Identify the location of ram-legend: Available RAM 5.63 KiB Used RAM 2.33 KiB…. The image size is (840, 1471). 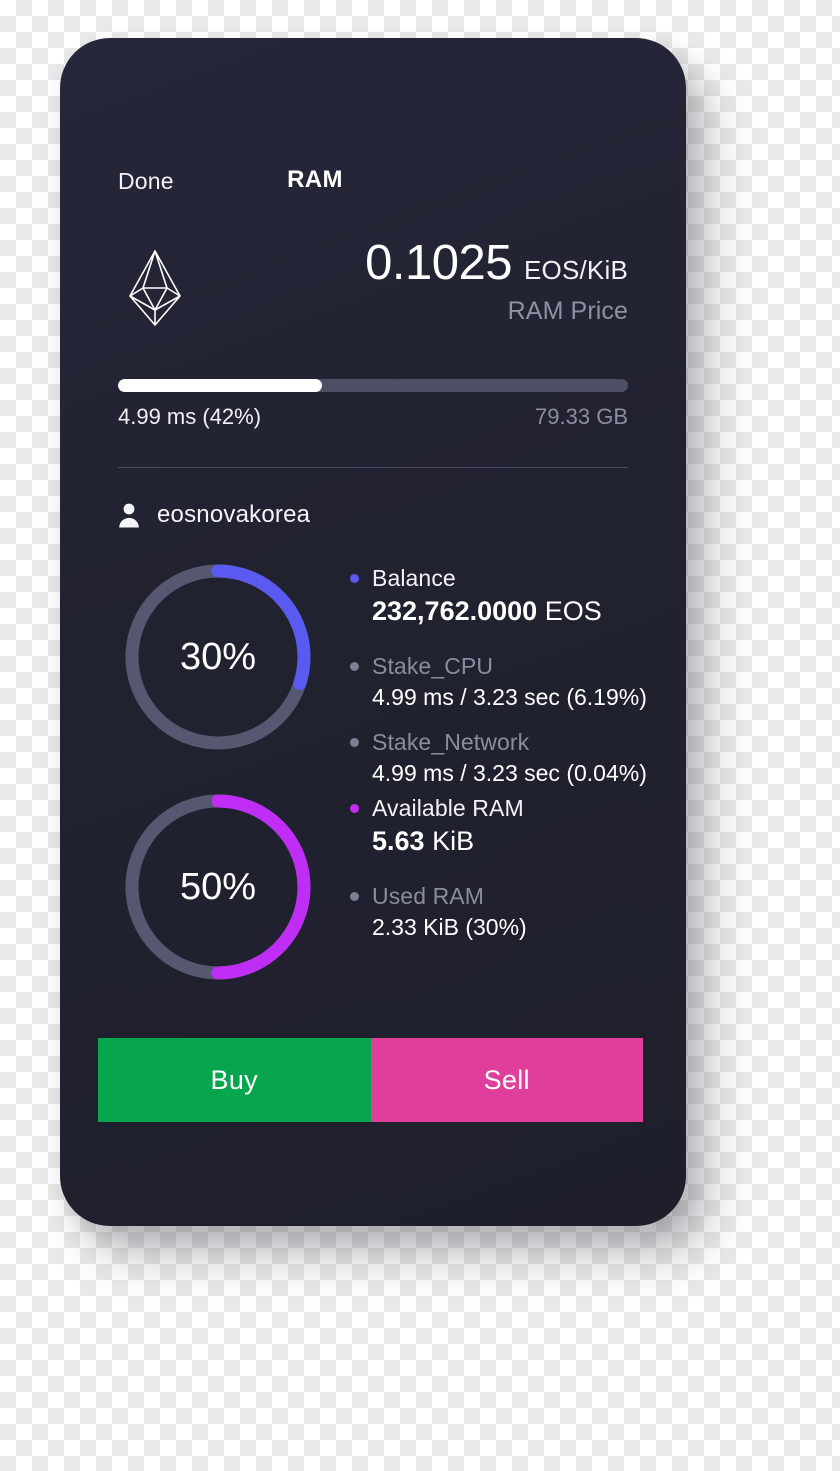
(473, 864).